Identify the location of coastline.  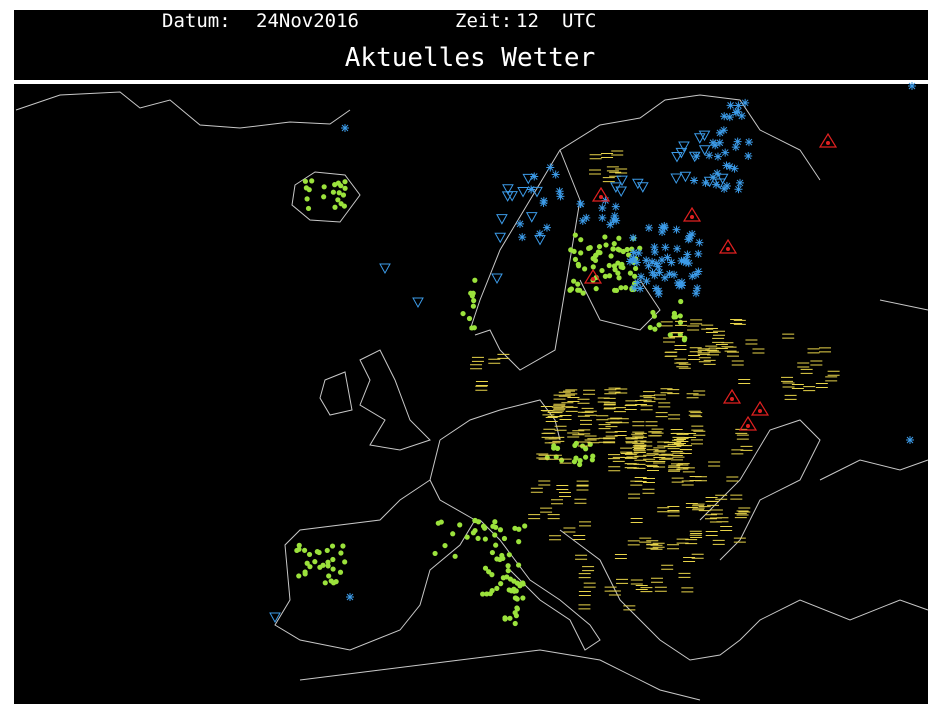
(645, 212).